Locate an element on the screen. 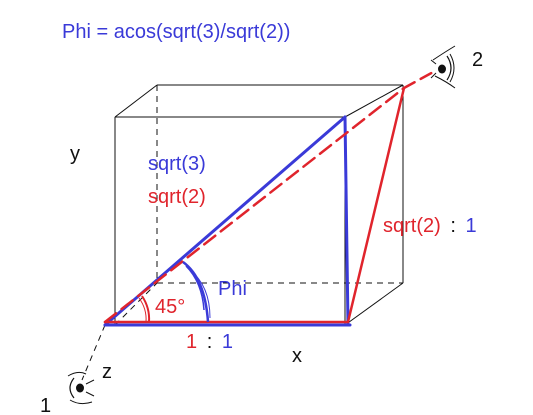 This screenshot has width=533, height=415. label-ratio-bottom: 1 is located at coordinates (209, 342).